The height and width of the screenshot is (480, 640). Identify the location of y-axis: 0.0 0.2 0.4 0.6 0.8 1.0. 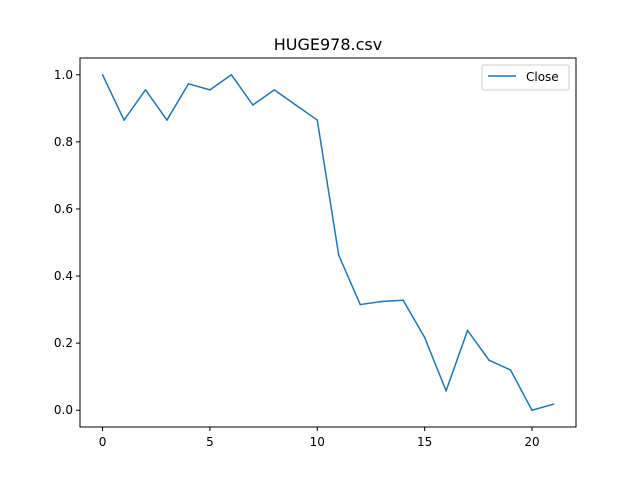
(67, 242).